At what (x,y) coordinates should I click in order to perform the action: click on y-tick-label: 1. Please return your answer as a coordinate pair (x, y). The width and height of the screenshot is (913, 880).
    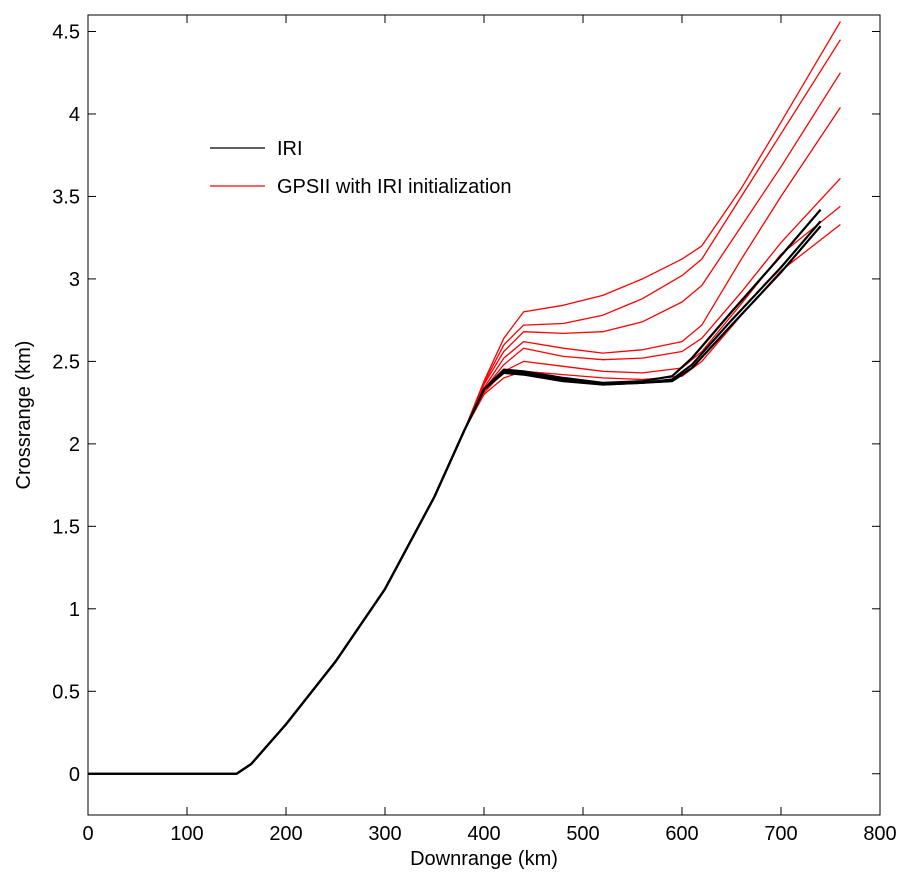
    Looking at the image, I should click on (74, 610).